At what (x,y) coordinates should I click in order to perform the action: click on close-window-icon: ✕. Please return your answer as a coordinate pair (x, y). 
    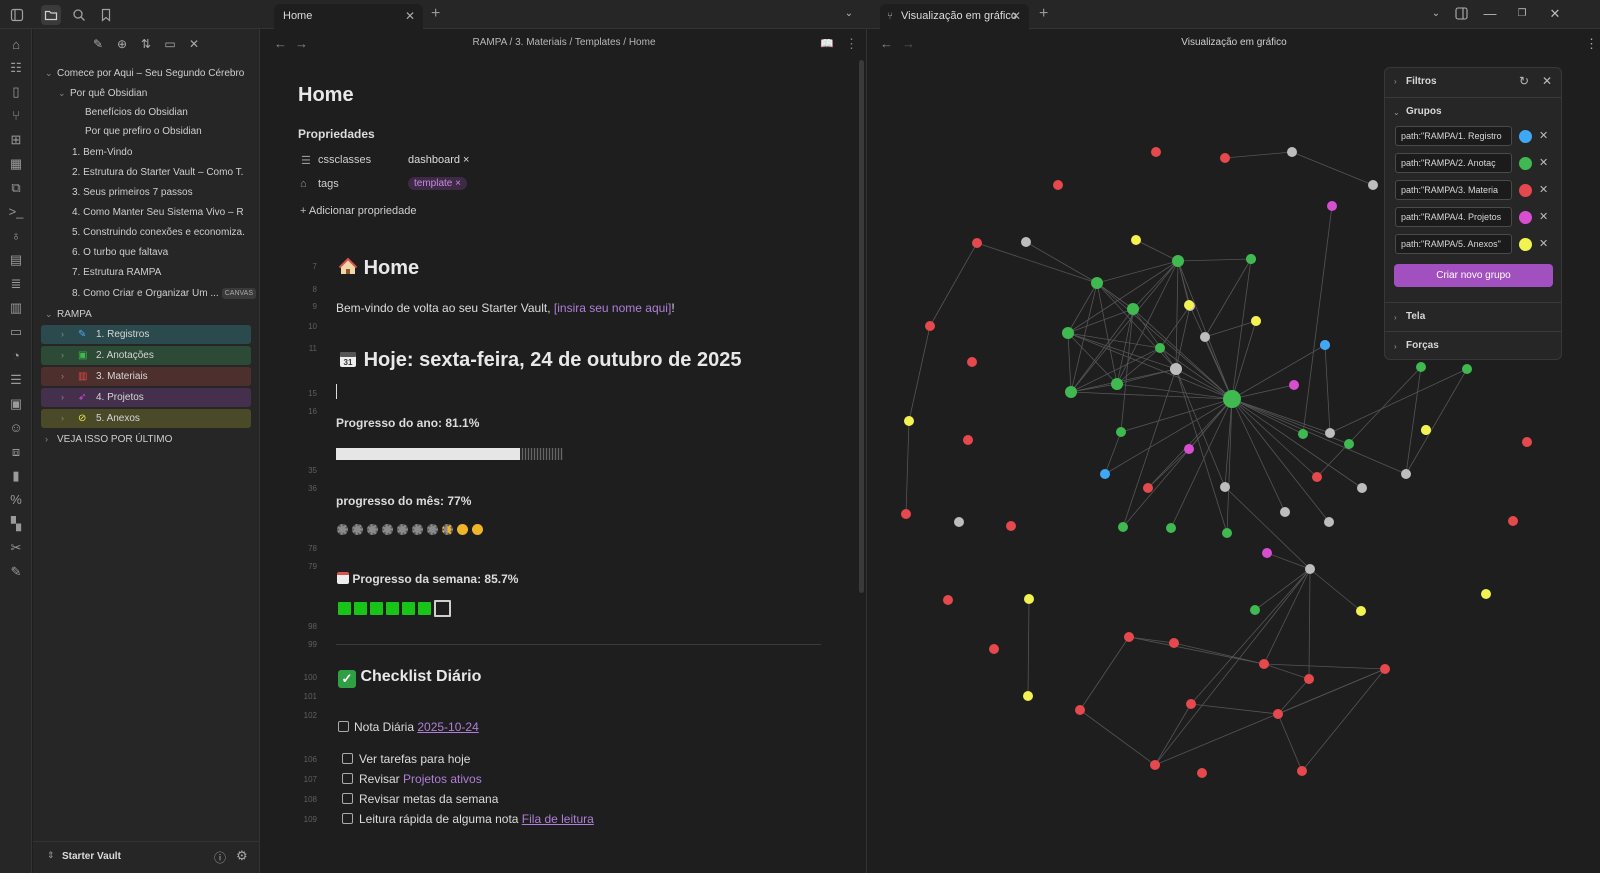
    Looking at the image, I should click on (1555, 13).